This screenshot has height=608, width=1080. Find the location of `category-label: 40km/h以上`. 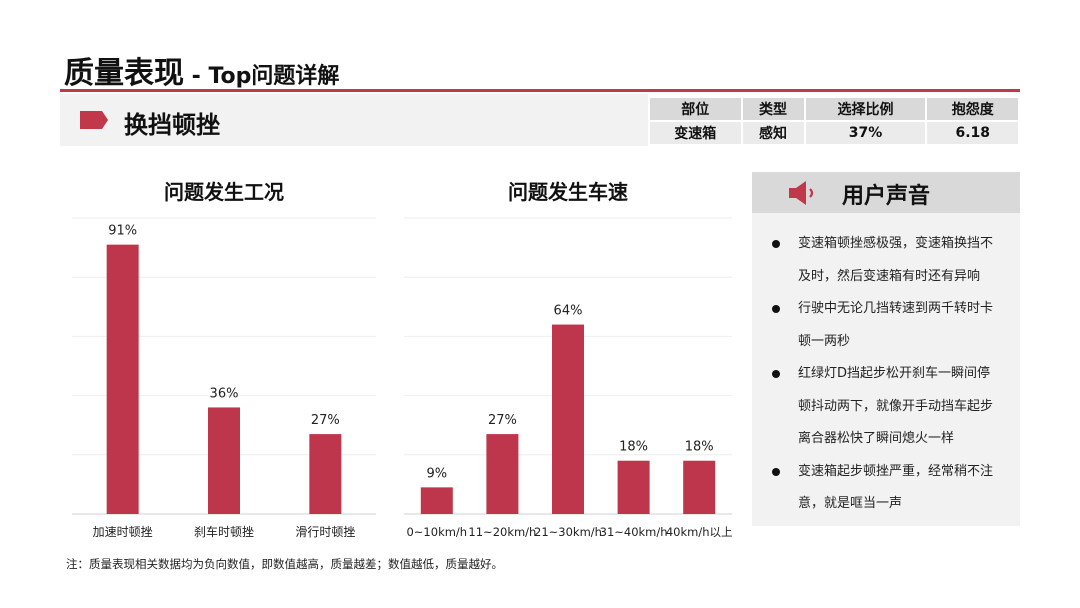

category-label: 40km/h以上 is located at coordinates (699, 532).